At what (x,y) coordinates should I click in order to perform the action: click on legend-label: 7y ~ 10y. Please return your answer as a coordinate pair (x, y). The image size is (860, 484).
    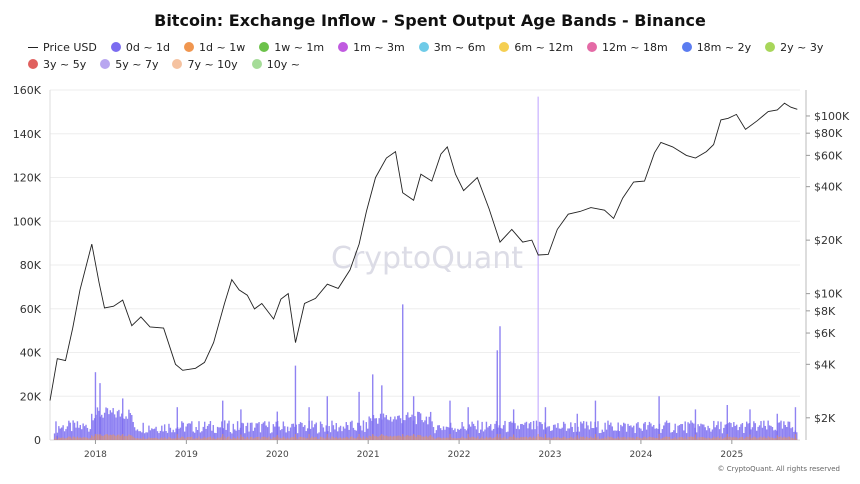
    Looking at the image, I should click on (212, 64).